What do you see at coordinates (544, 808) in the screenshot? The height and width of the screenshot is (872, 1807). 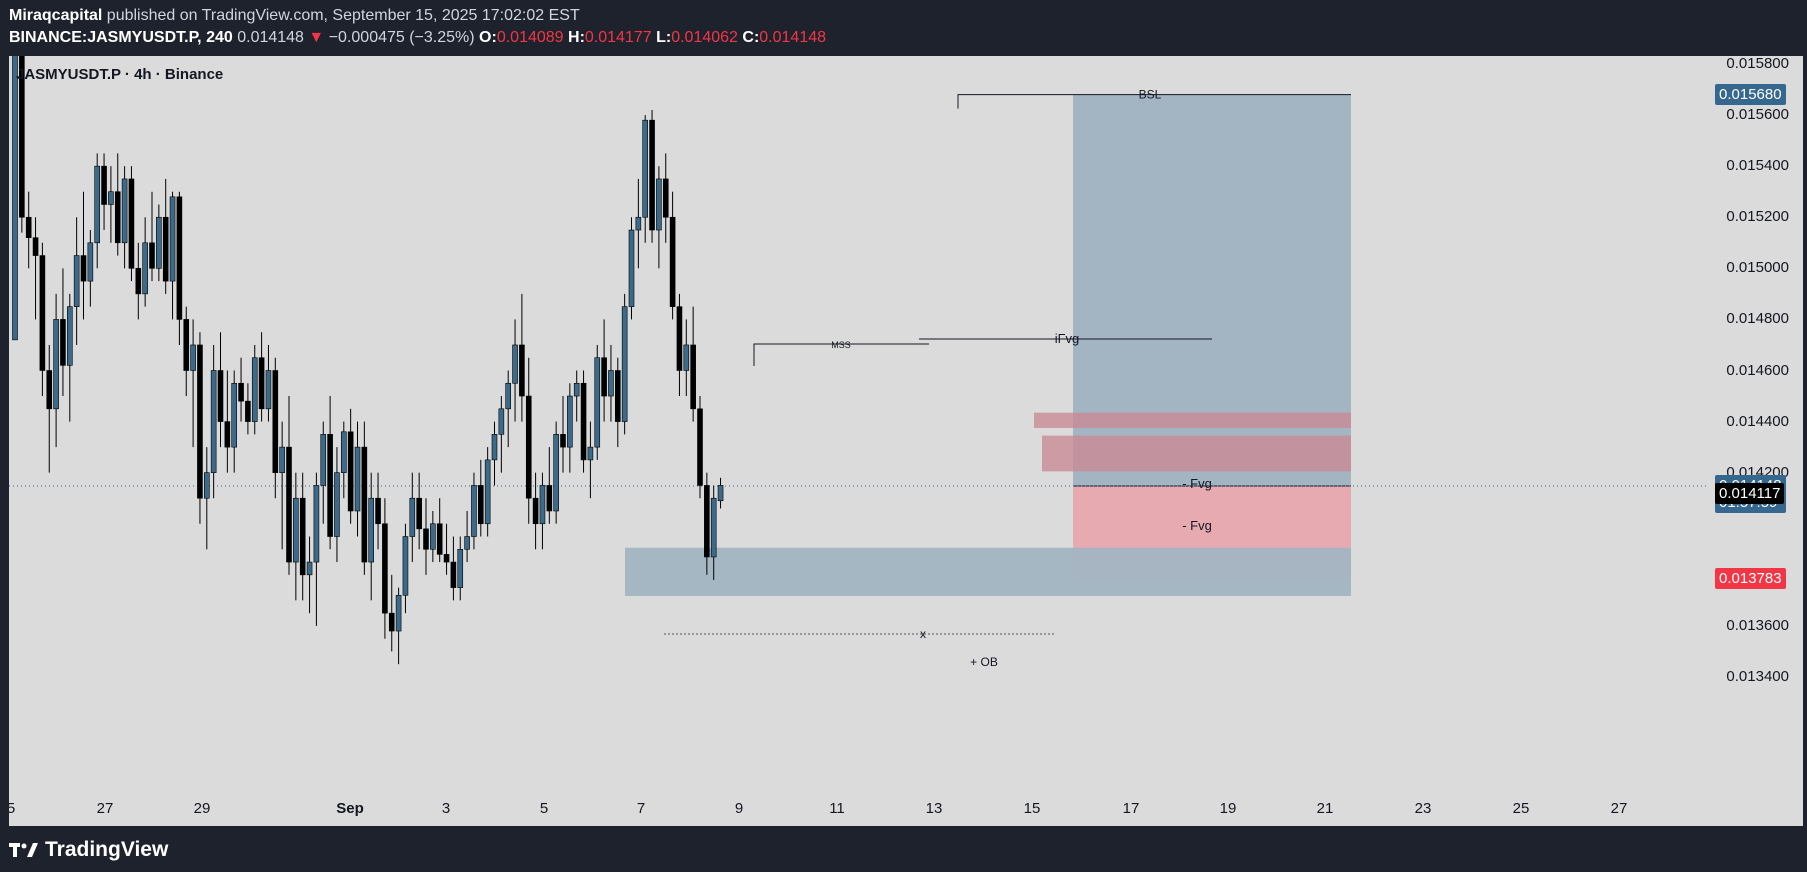 I see `x-tick-label: 5` at bounding box center [544, 808].